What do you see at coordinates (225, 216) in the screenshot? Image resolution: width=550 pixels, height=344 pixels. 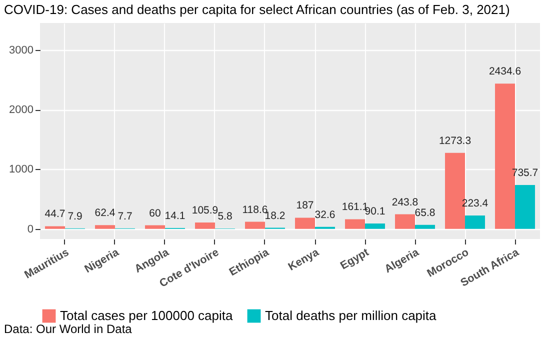 I see `data-label: 5.8` at bounding box center [225, 216].